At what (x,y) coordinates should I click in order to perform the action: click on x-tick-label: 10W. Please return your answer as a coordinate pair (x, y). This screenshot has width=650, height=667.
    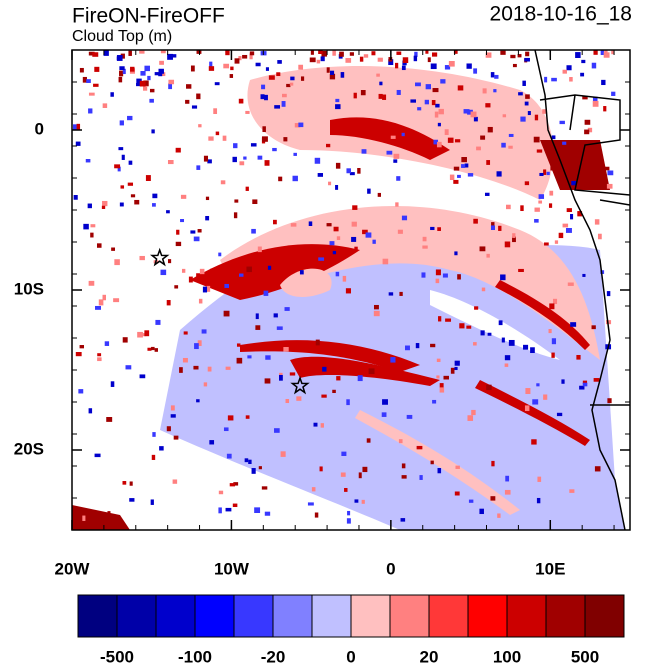
    Looking at the image, I should click on (232, 568).